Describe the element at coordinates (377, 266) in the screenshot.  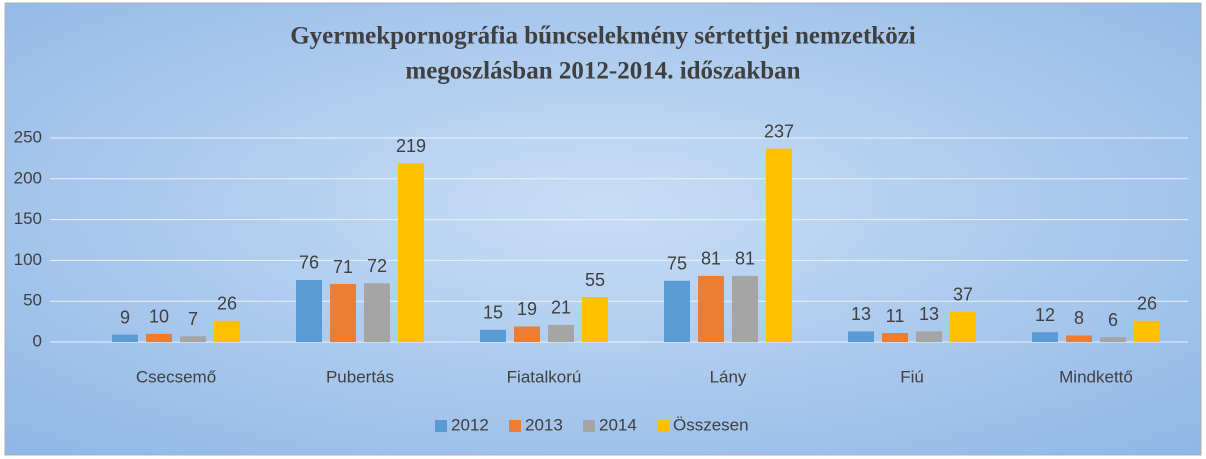
I see `value-label: 72` at that location.